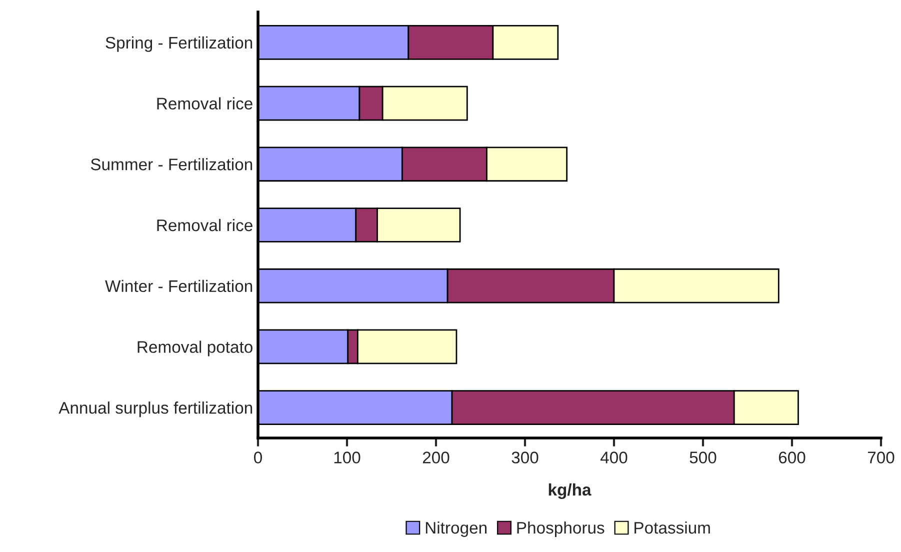 Image resolution: width=901 pixels, height=552 pixels. I want to click on legend-label: Potassium, so click(672, 527).